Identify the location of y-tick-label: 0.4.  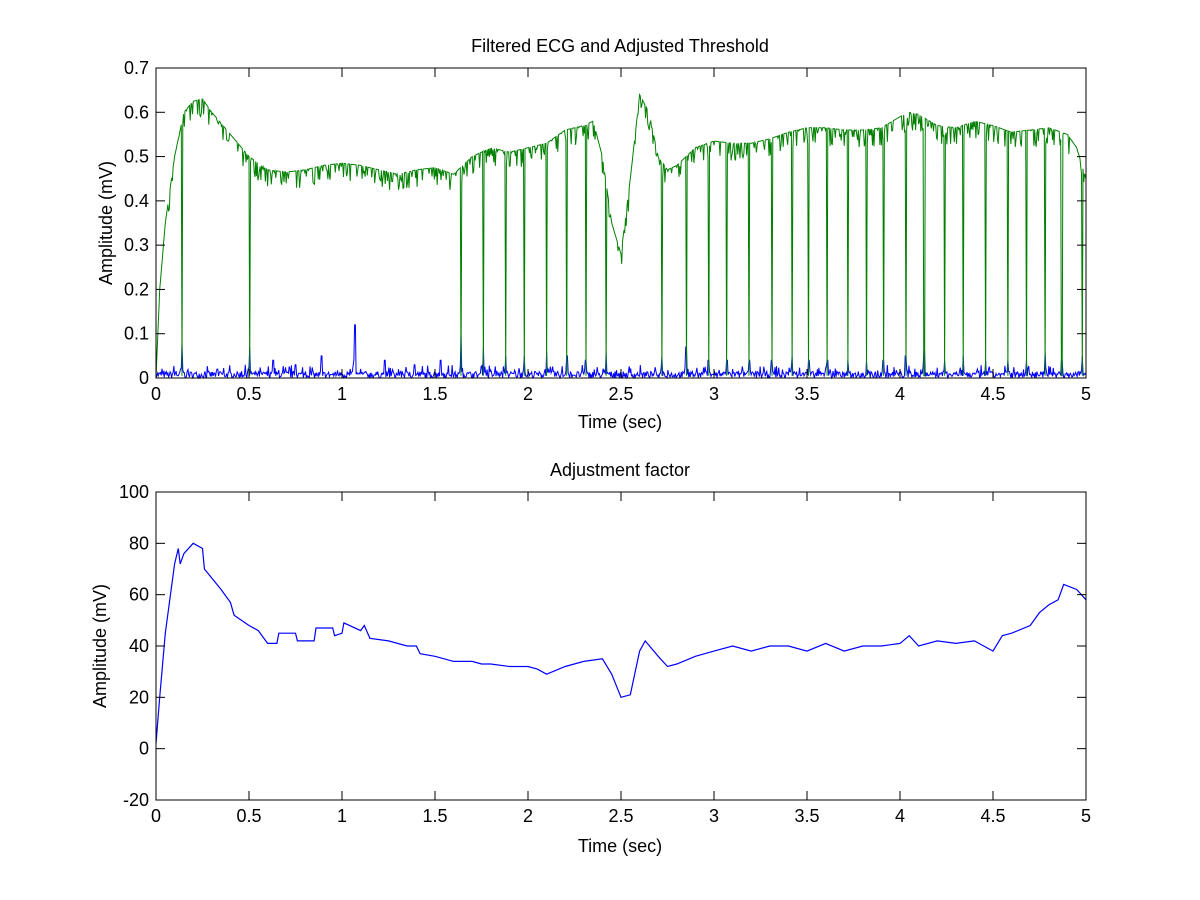
(136, 201).